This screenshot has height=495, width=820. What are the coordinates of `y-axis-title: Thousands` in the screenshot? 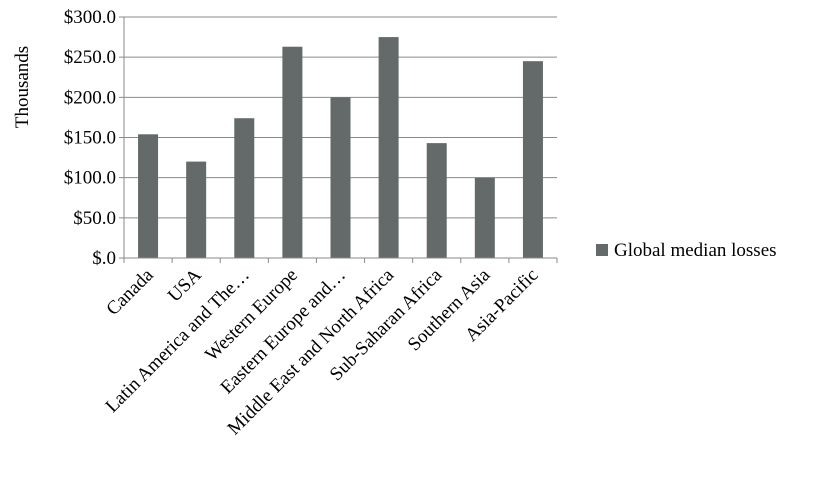 It's located at (22, 87).